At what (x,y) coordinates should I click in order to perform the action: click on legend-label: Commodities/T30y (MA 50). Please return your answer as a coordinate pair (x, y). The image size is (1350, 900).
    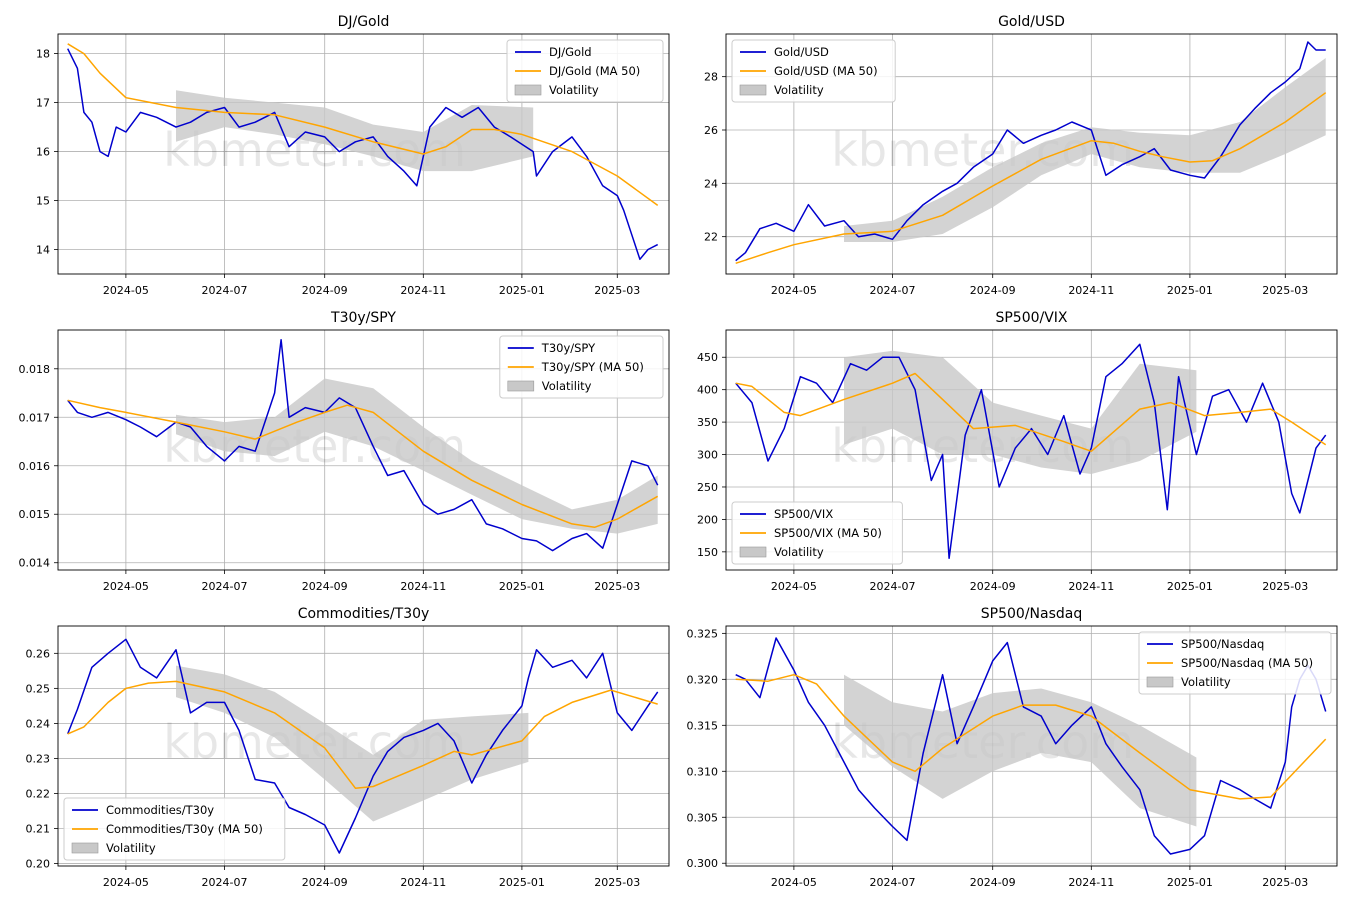
    Looking at the image, I should click on (184, 829).